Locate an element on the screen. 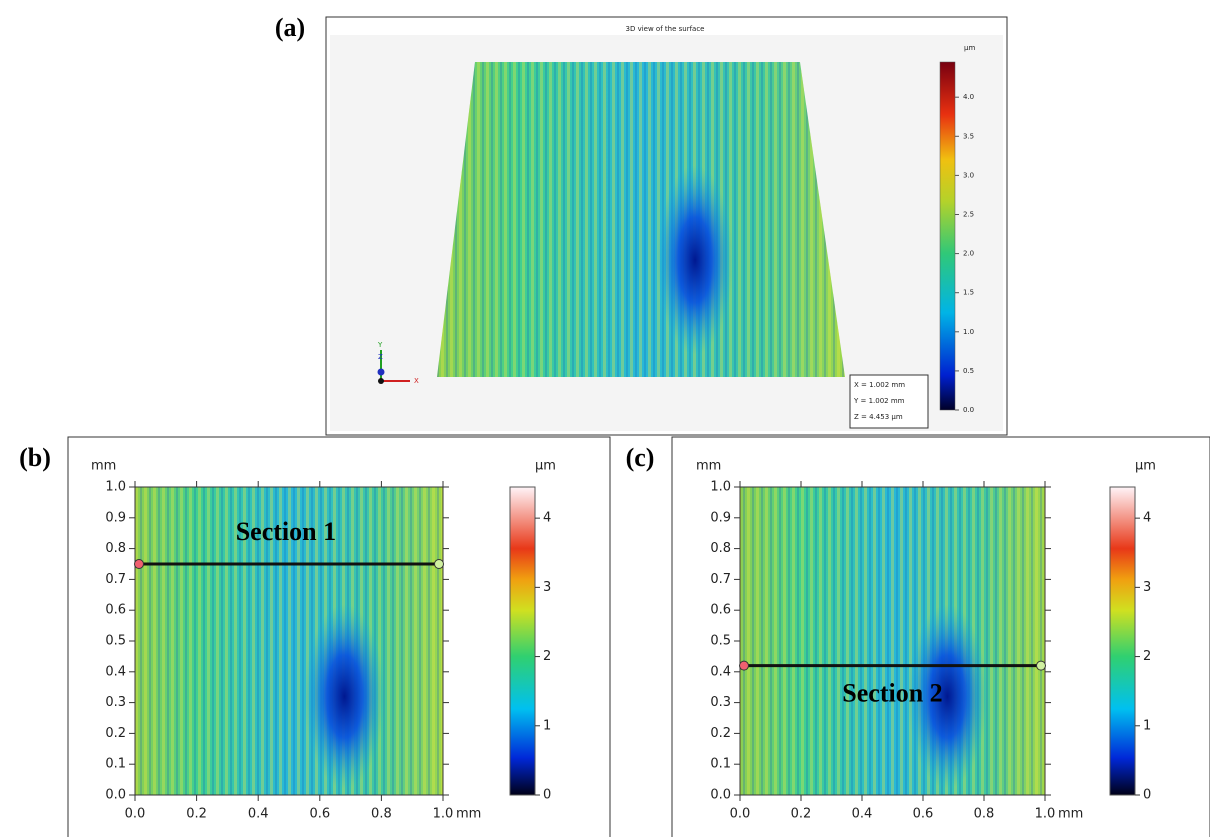 The height and width of the screenshot is (837, 1210). colorbar-tick-label: 1.0 is located at coordinates (968, 332).